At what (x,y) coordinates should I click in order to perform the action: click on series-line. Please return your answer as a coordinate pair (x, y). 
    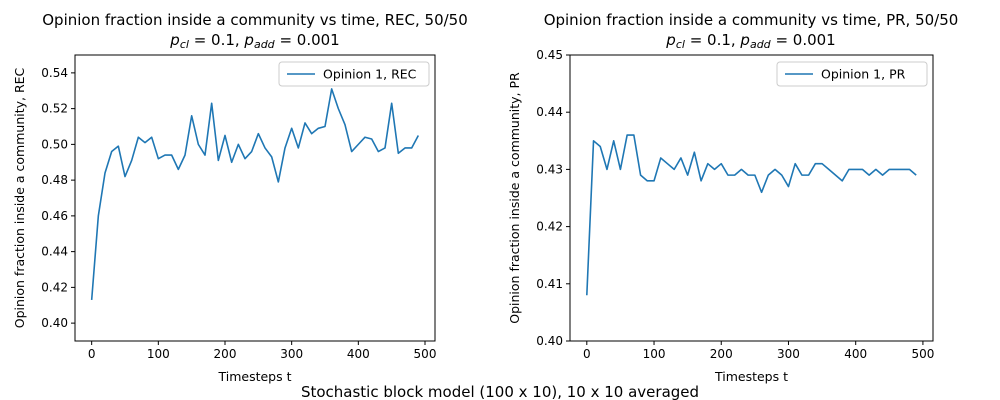
    Looking at the image, I should click on (751, 215).